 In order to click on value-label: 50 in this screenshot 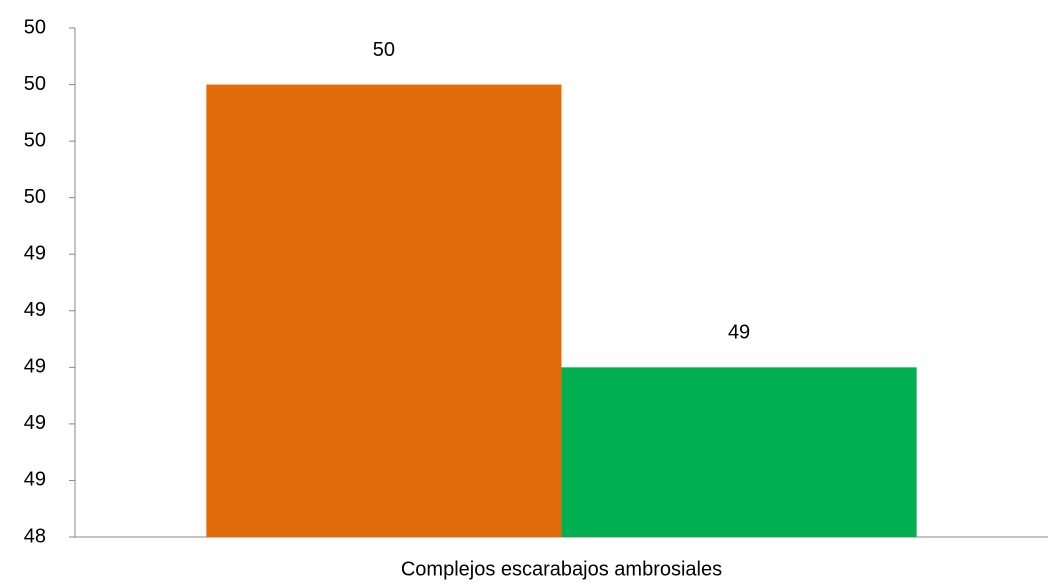, I will do `click(384, 50)`.